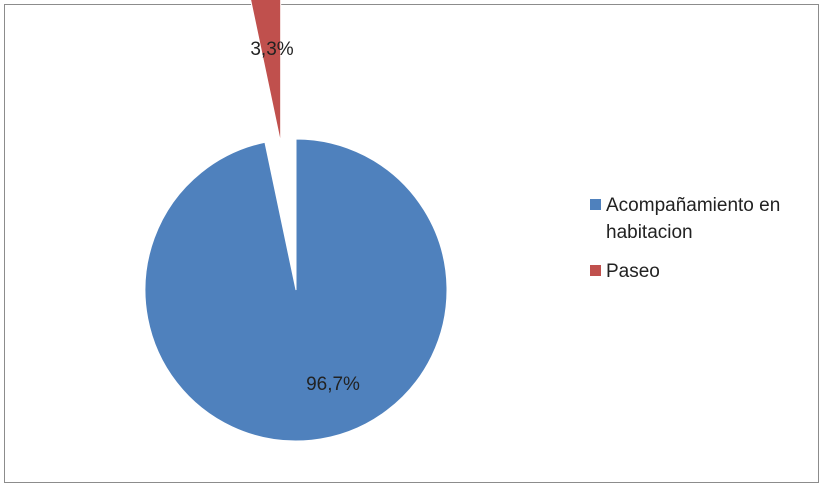  I want to click on data-labels: 96,7% 3,3%, so click(305, 217).